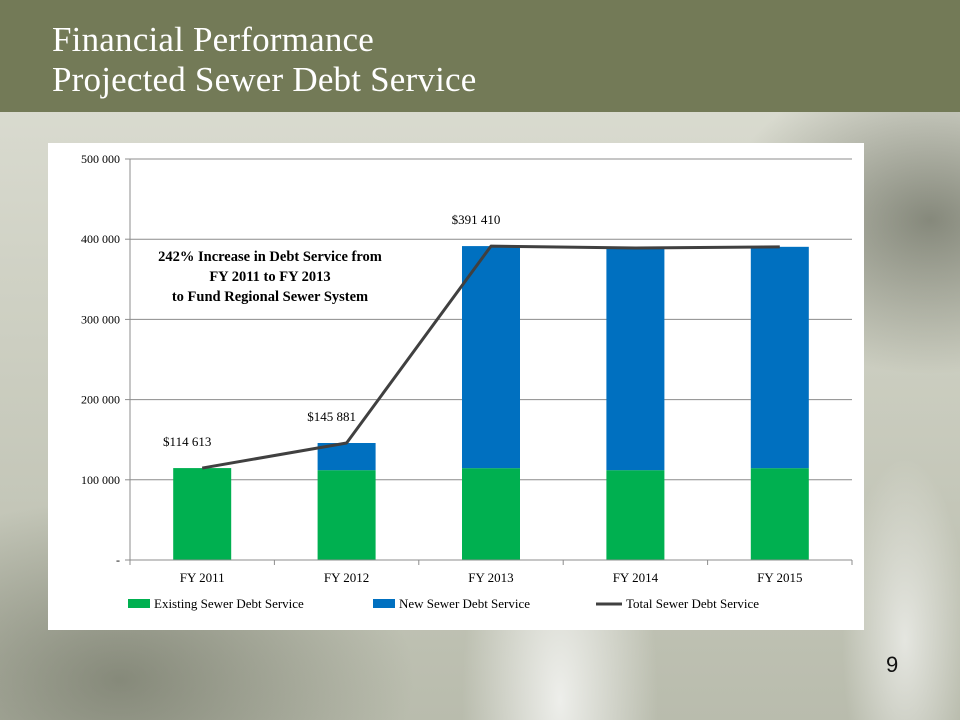 This screenshot has height=720, width=960. Describe the element at coordinates (264, 79) in the screenshot. I see `title-line-2: Projected Sewer Debt Service` at that location.